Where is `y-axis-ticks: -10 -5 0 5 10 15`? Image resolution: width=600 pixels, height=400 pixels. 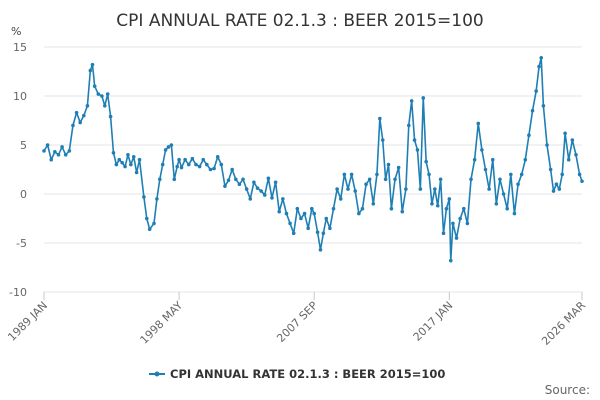
y-axis-ticks: -10 -5 0 5 10 15 is located at coordinates (18, 170).